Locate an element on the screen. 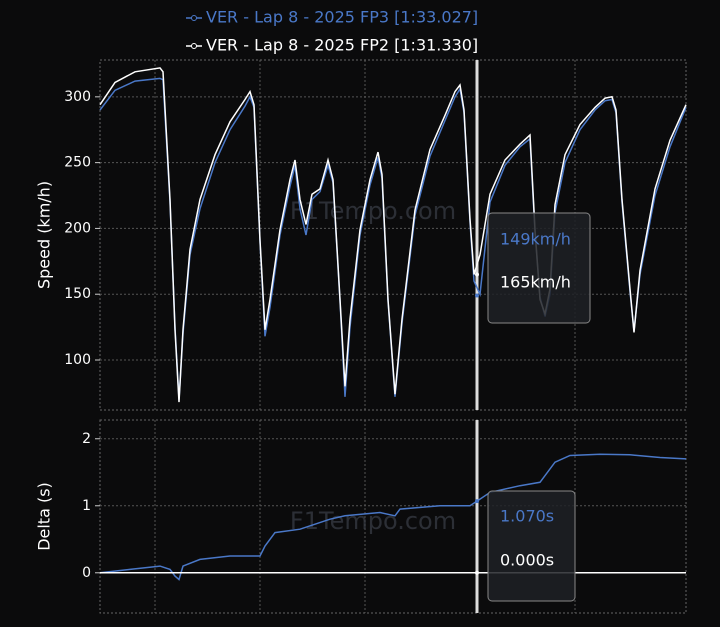  legend-label: VER - Lap 8 - 2025 FP2 [1:31.330] is located at coordinates (342, 45).